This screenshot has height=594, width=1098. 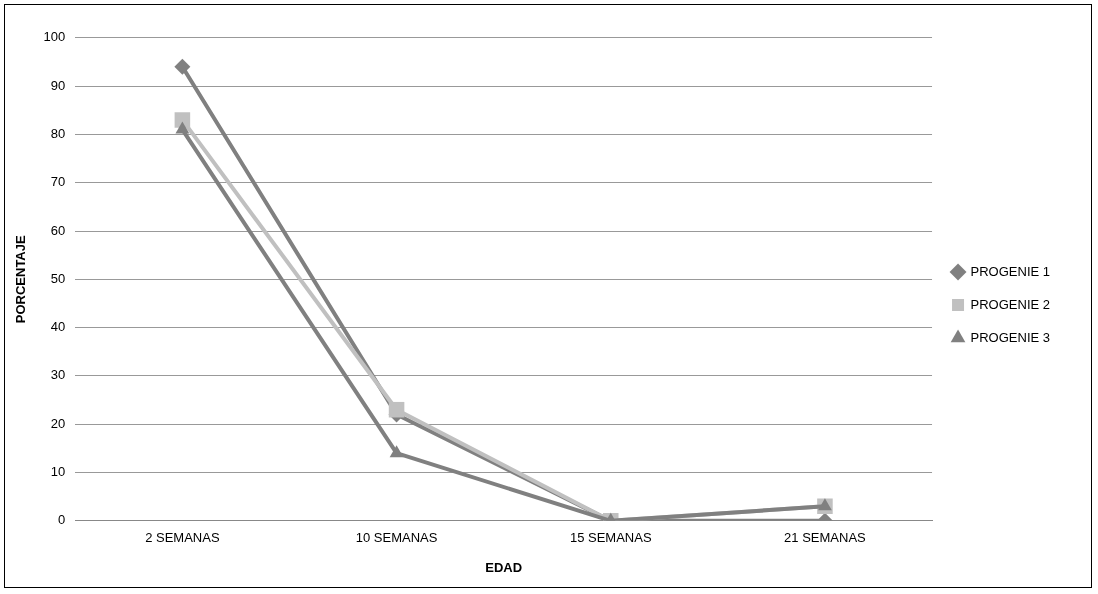 What do you see at coordinates (58, 85) in the screenshot?
I see `y-tick-label: 90` at bounding box center [58, 85].